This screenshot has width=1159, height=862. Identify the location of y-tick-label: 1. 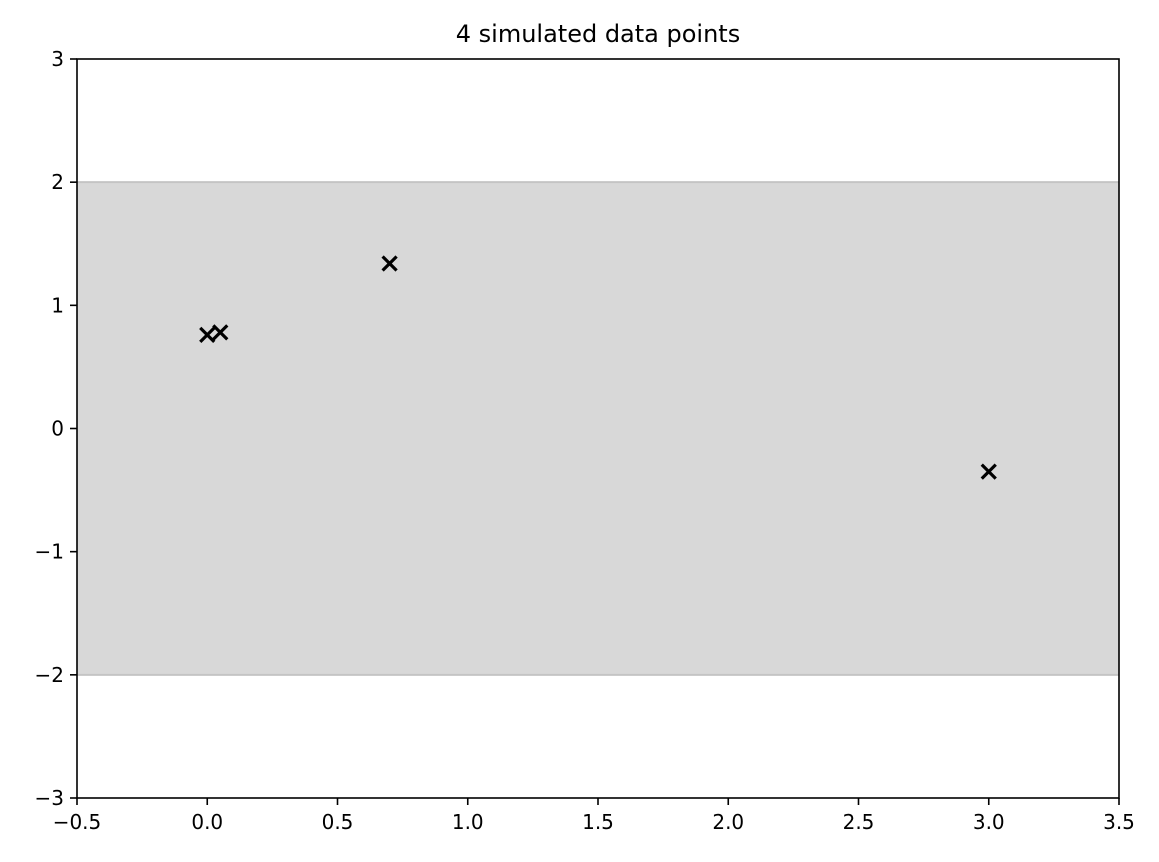
(57, 305).